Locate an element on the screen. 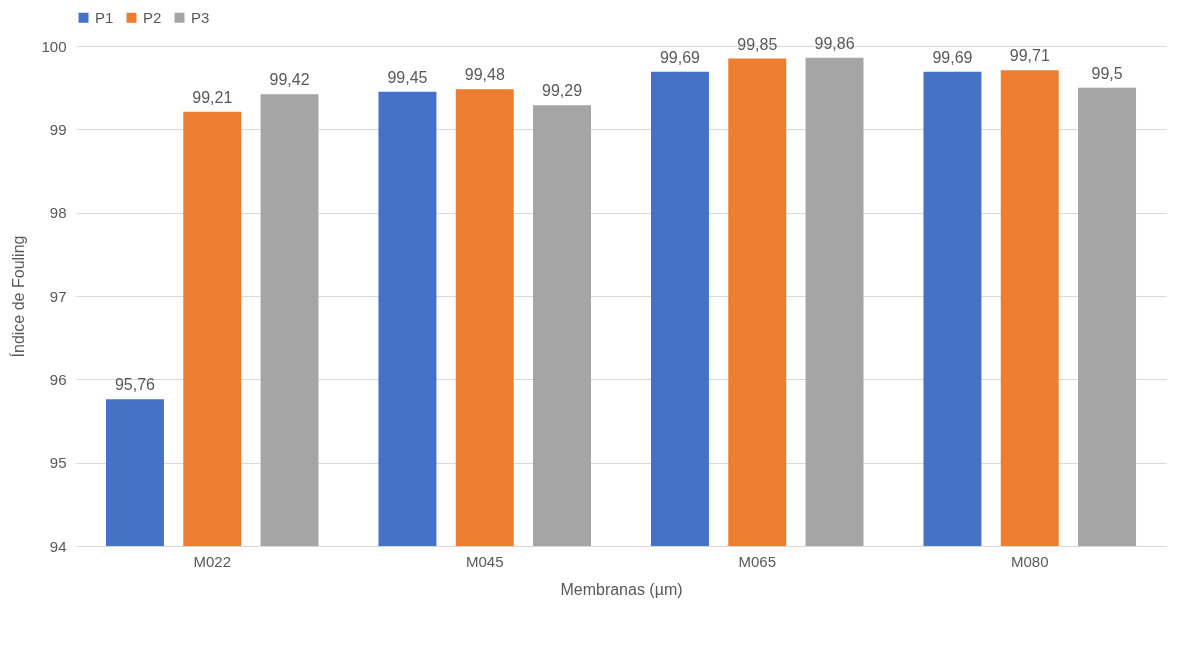 The image size is (1190, 655). y-tick-label: 100 is located at coordinates (54, 46).